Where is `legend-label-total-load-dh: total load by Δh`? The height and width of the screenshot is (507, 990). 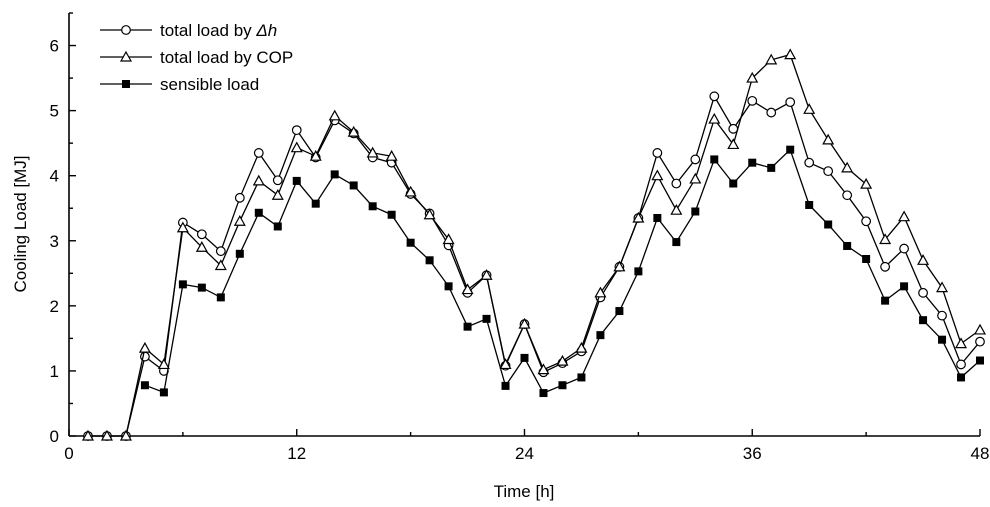 legend-label-total-load-dh: total load by Δh is located at coordinates (218, 30).